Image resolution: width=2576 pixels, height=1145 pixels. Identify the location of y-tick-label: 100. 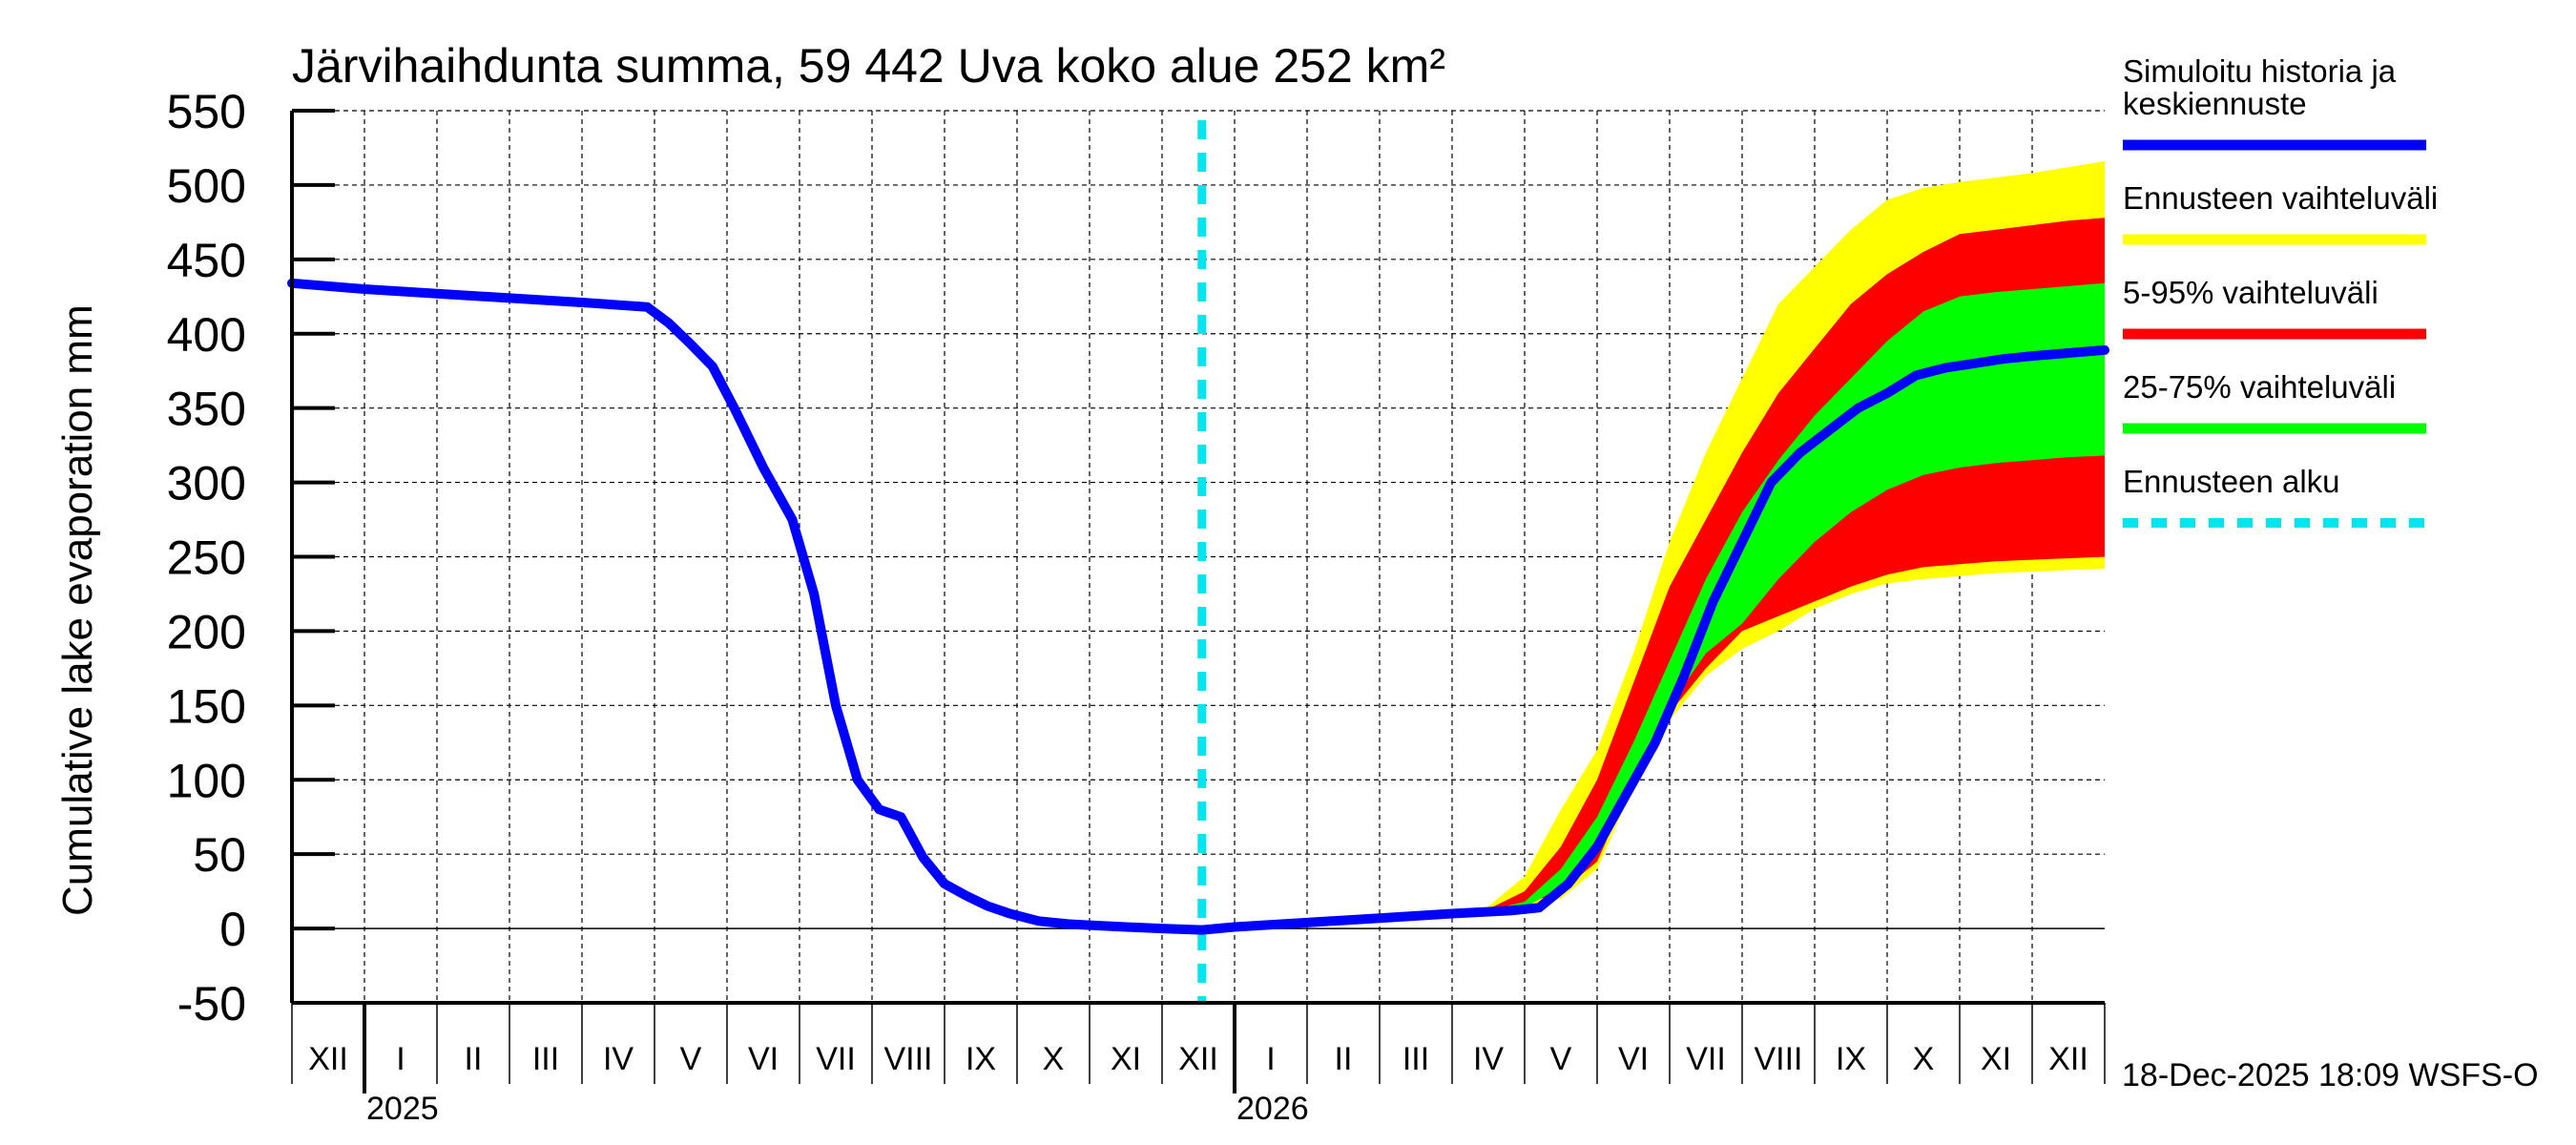
(206, 780).